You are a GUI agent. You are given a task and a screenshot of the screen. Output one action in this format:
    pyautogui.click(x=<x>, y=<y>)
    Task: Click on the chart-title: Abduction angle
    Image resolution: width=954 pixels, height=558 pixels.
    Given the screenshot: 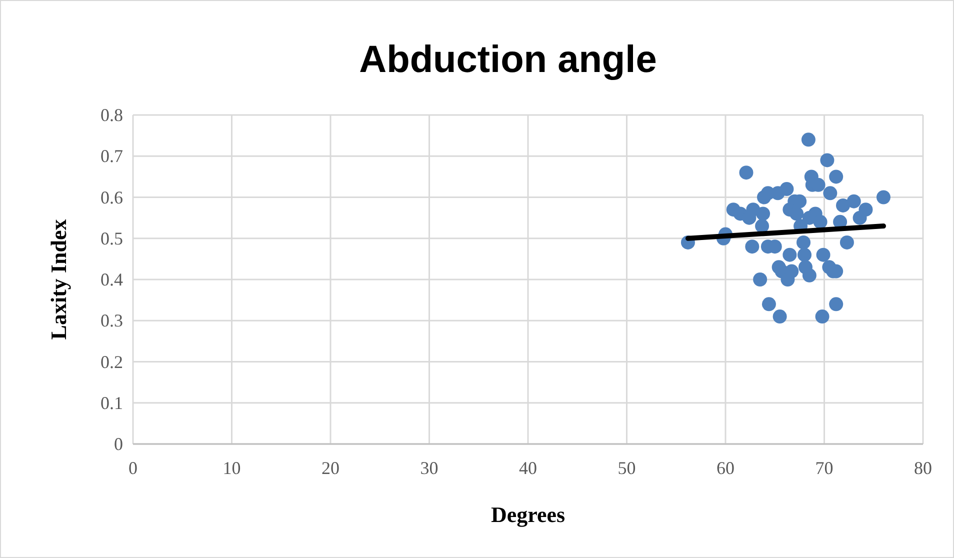 What is the action you would take?
    pyautogui.click(x=508, y=60)
    